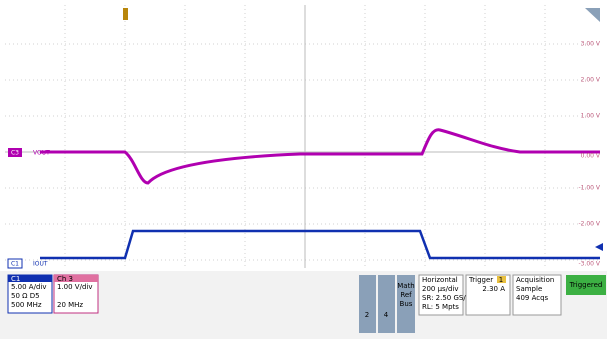 The height and width of the screenshot is (343, 607). I want to click on badge-title: C1, so click(15, 279).